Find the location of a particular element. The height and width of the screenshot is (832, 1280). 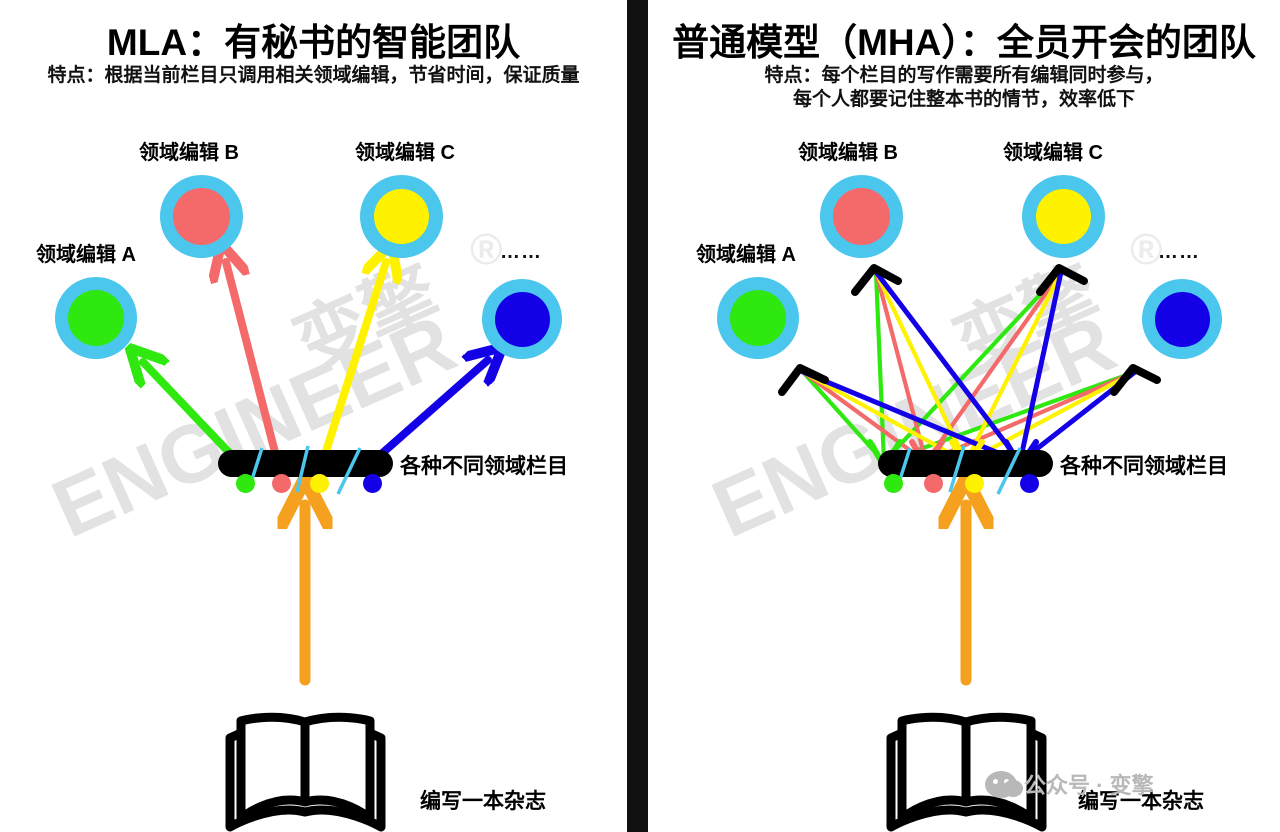

column-dot-2-mha is located at coordinates (933, 483).